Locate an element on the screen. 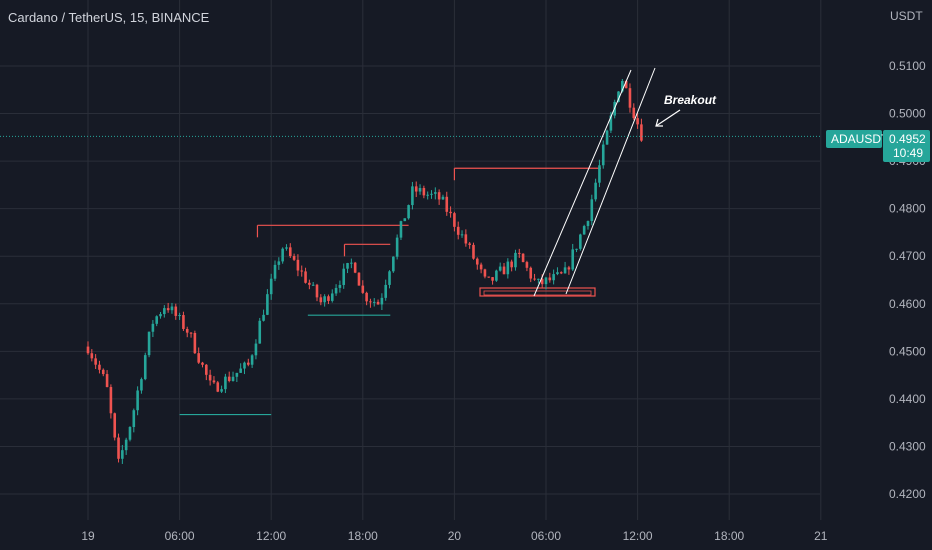 The height and width of the screenshot is (550, 932). demand-zone-inner is located at coordinates (537, 293).